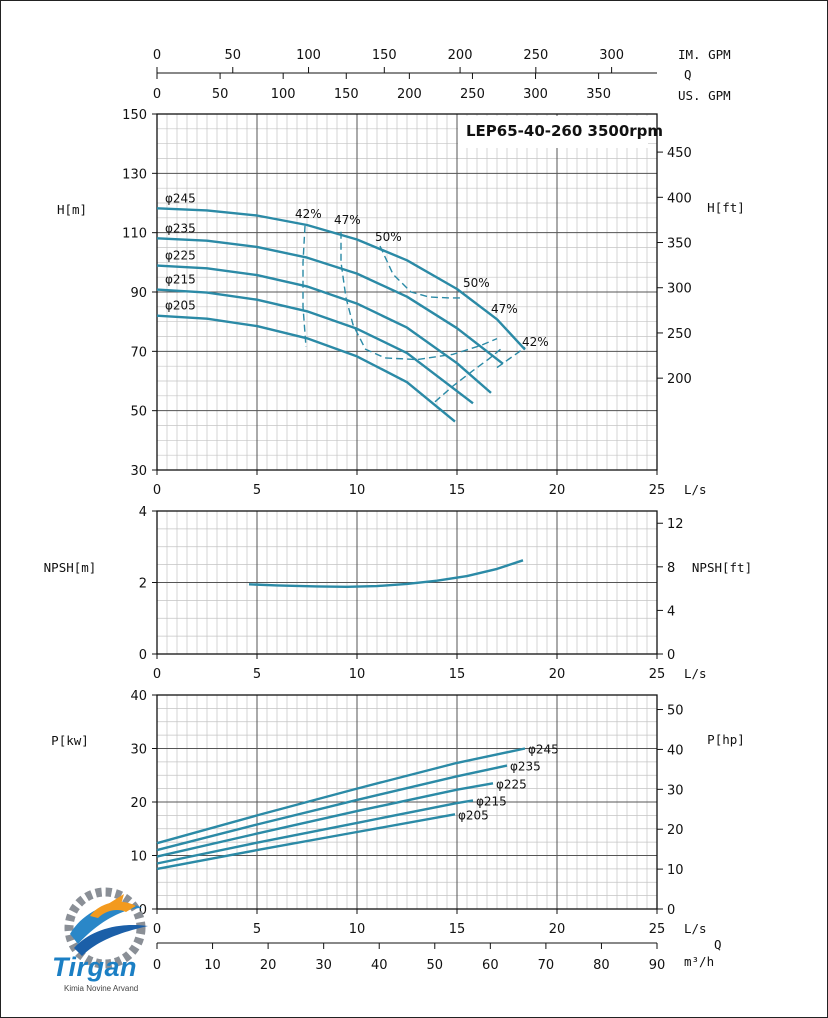 The width and height of the screenshot is (828, 1018). Describe the element at coordinates (138, 696) in the screenshot. I see `y-tick-label: 40` at that location.